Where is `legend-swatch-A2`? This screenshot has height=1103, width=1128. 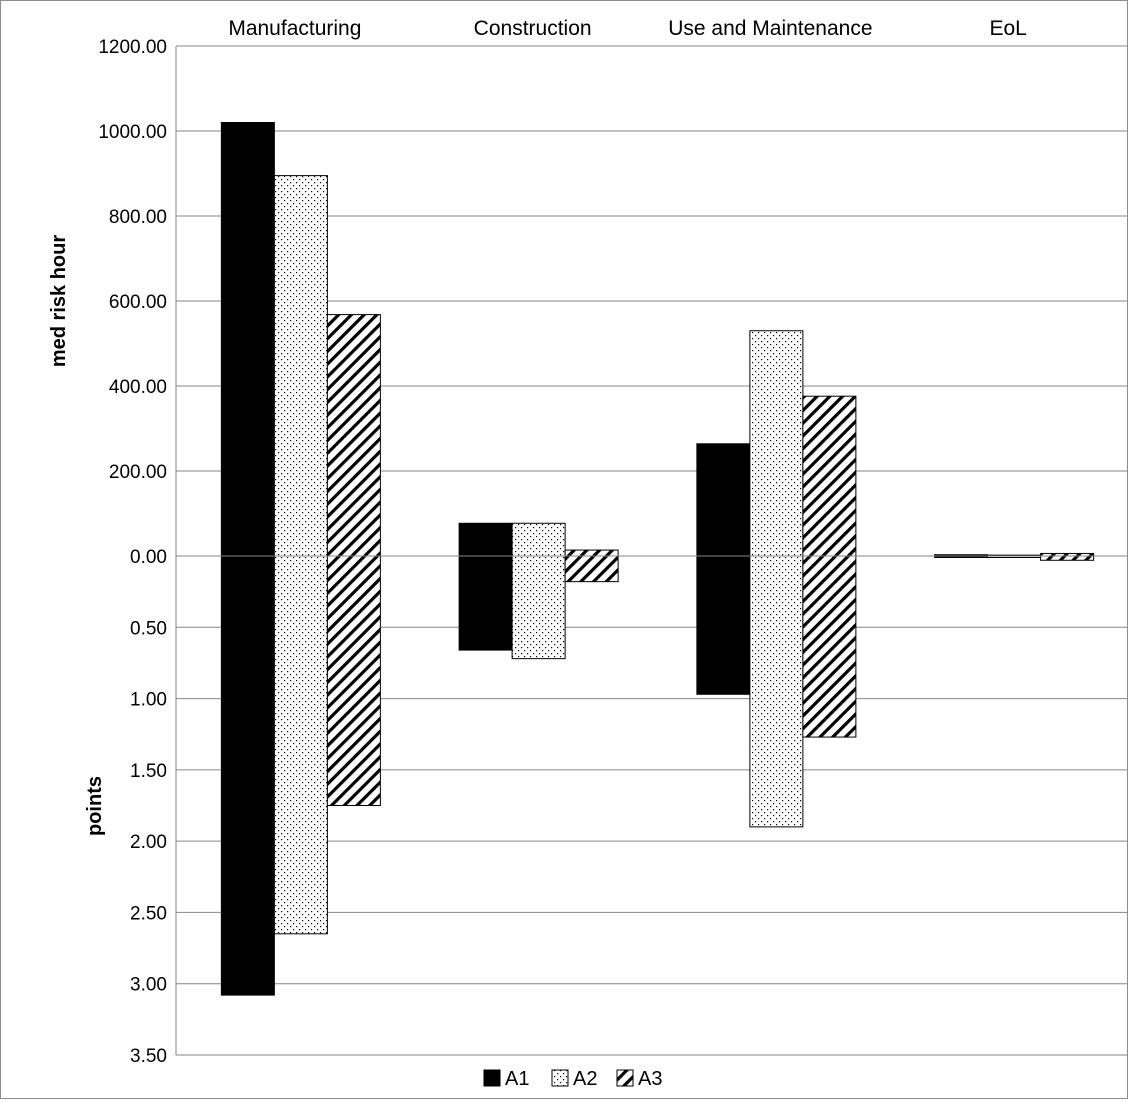 legend-swatch-A2 is located at coordinates (560, 1078).